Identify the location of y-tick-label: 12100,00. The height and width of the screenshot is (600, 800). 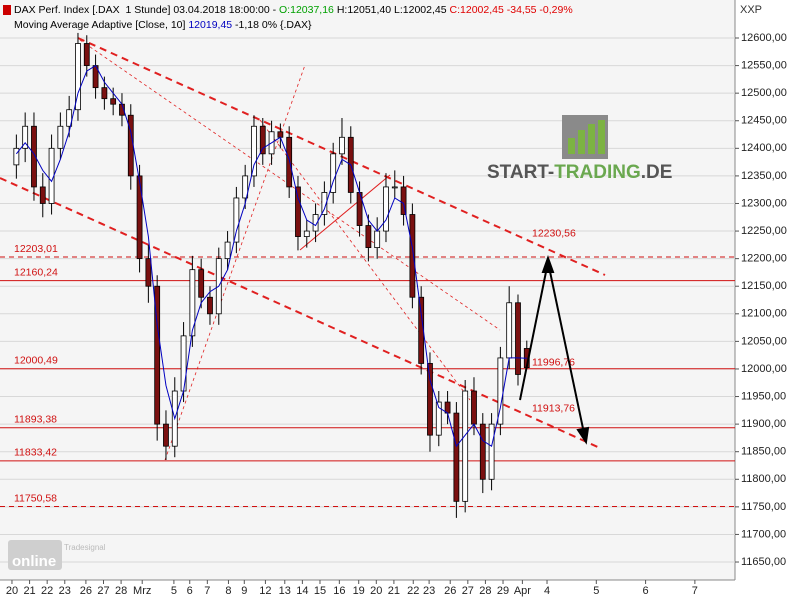
(764, 314).